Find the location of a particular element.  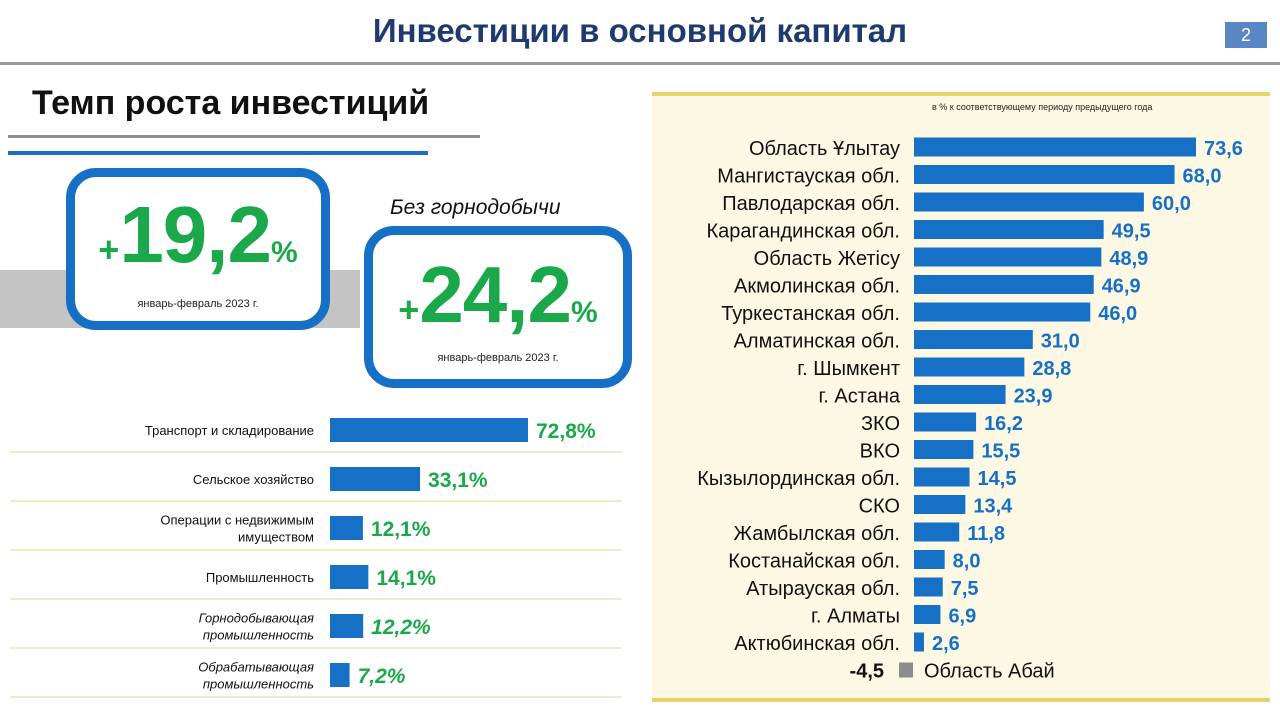

region-label: Акмолинская обл. is located at coordinates (817, 287).